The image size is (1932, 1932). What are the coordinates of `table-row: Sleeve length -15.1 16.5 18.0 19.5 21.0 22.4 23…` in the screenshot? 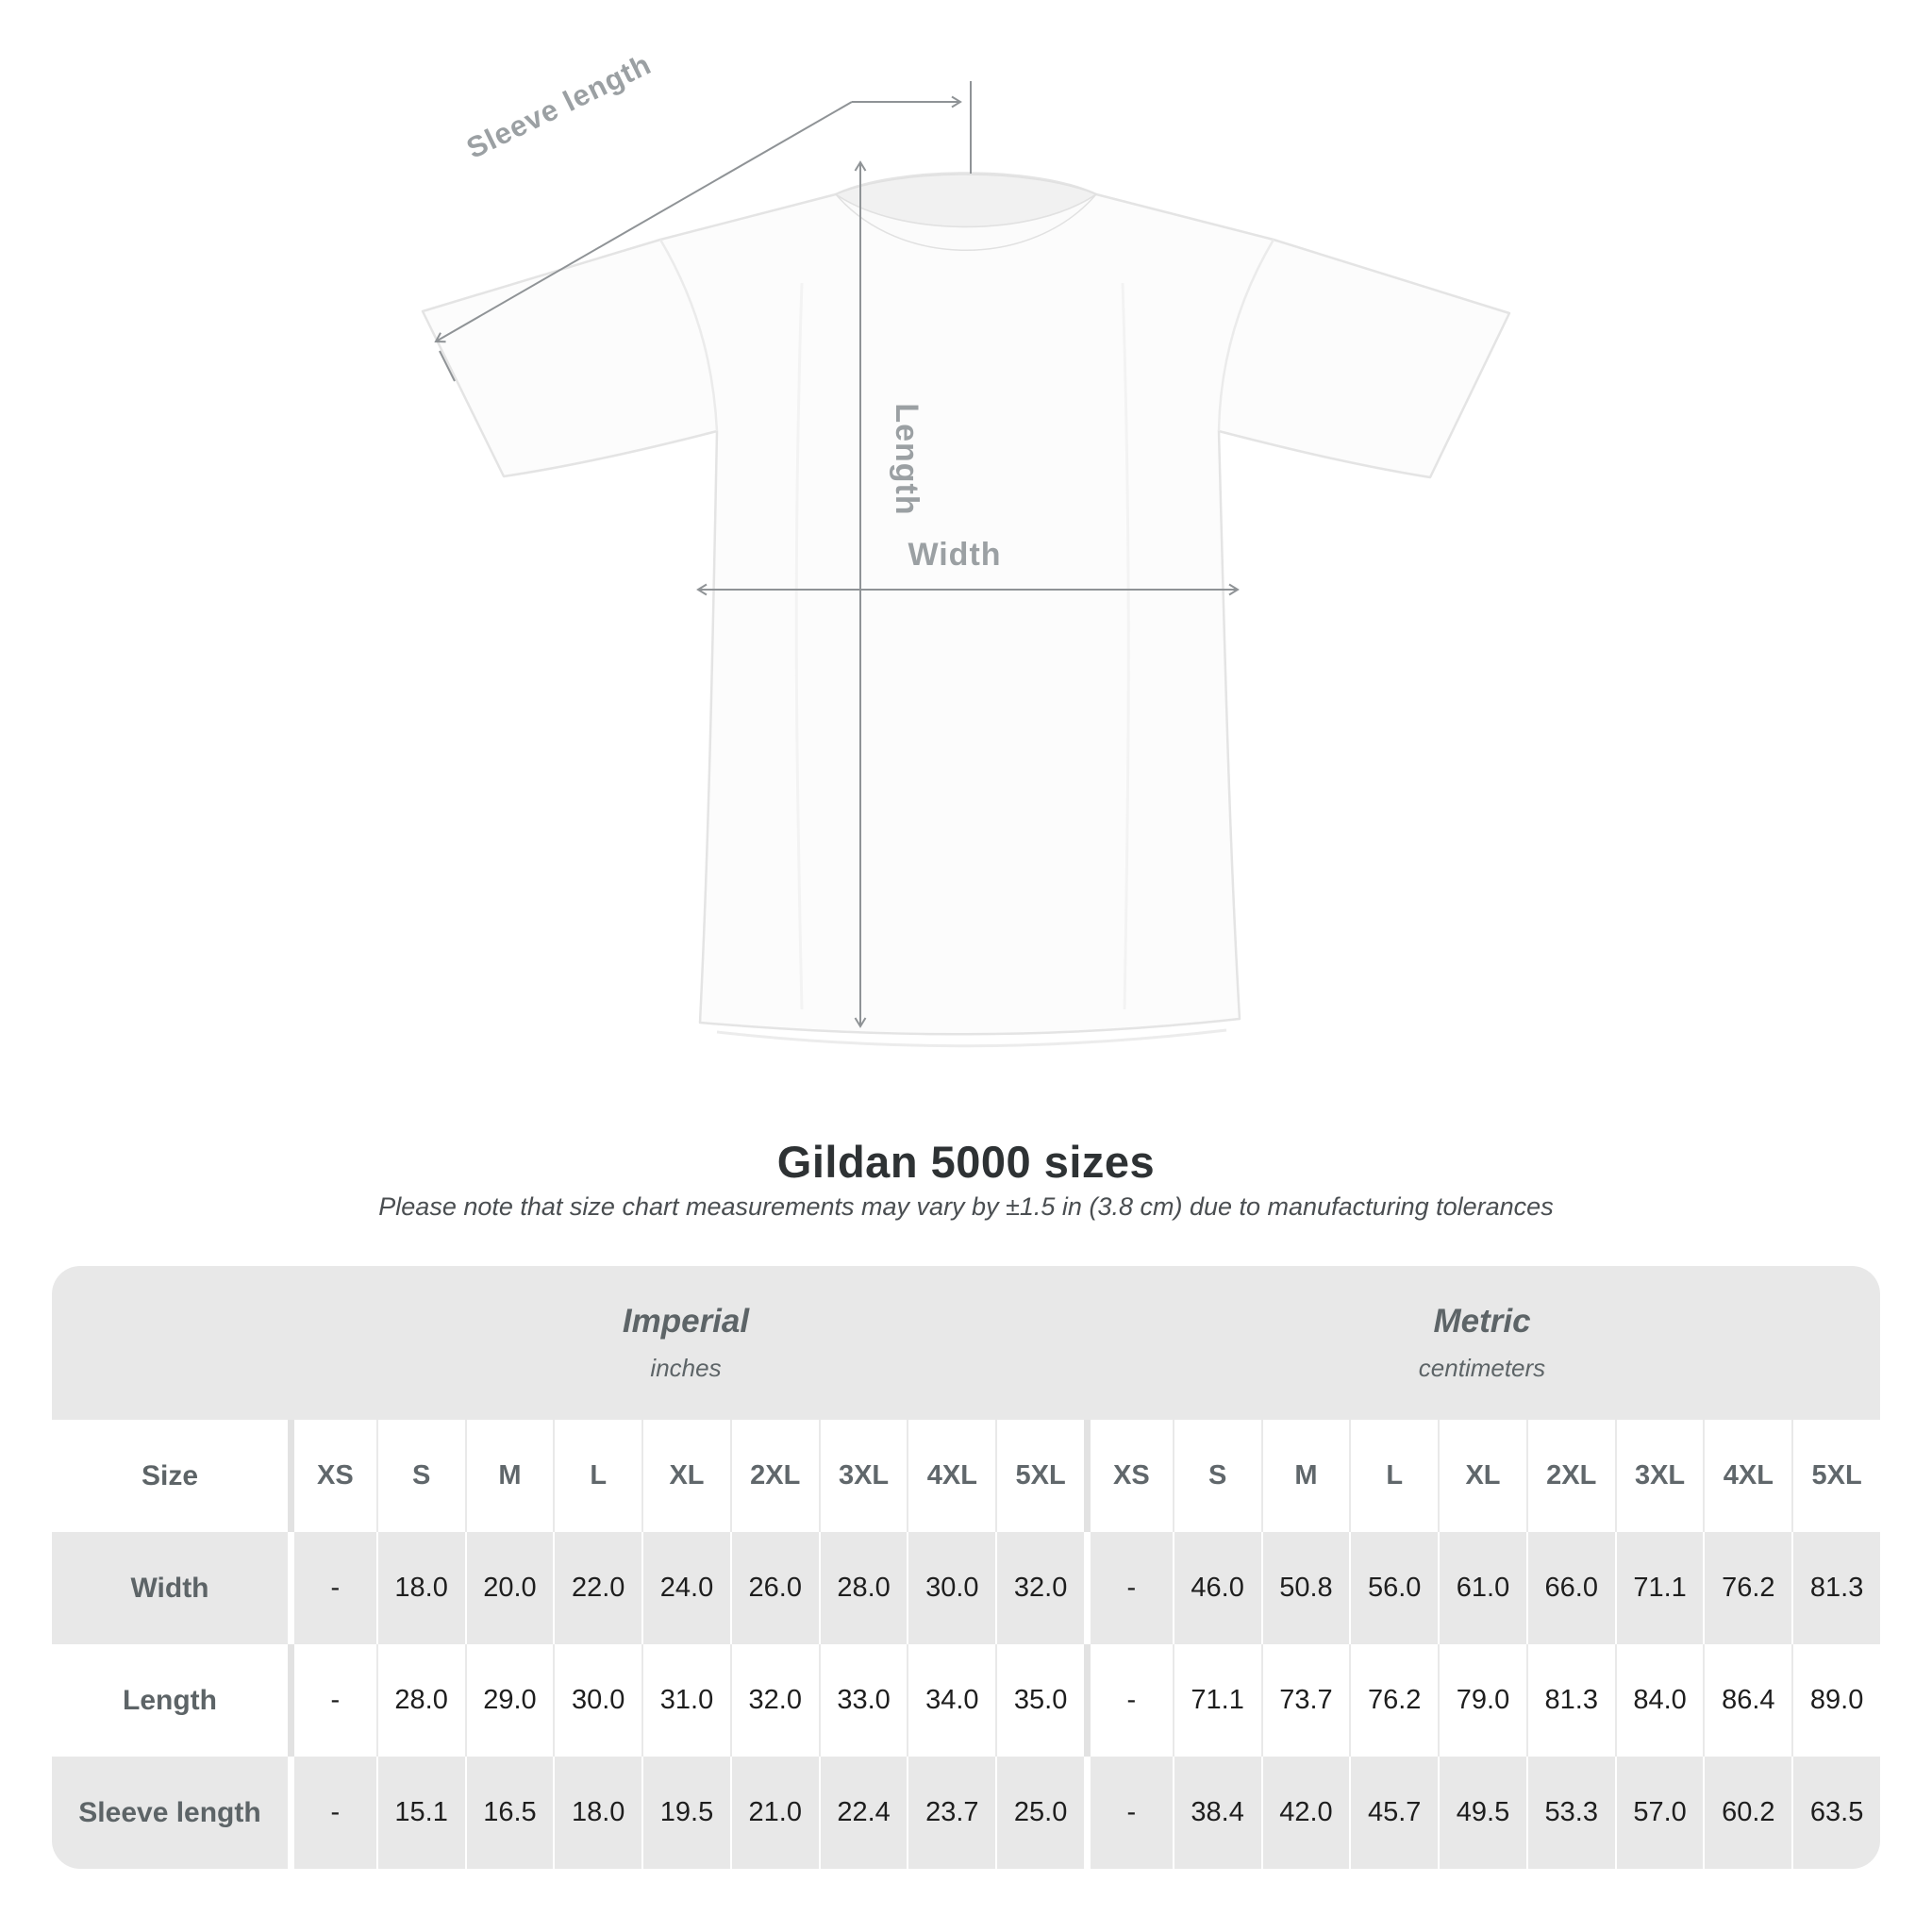 It's located at (966, 1813).